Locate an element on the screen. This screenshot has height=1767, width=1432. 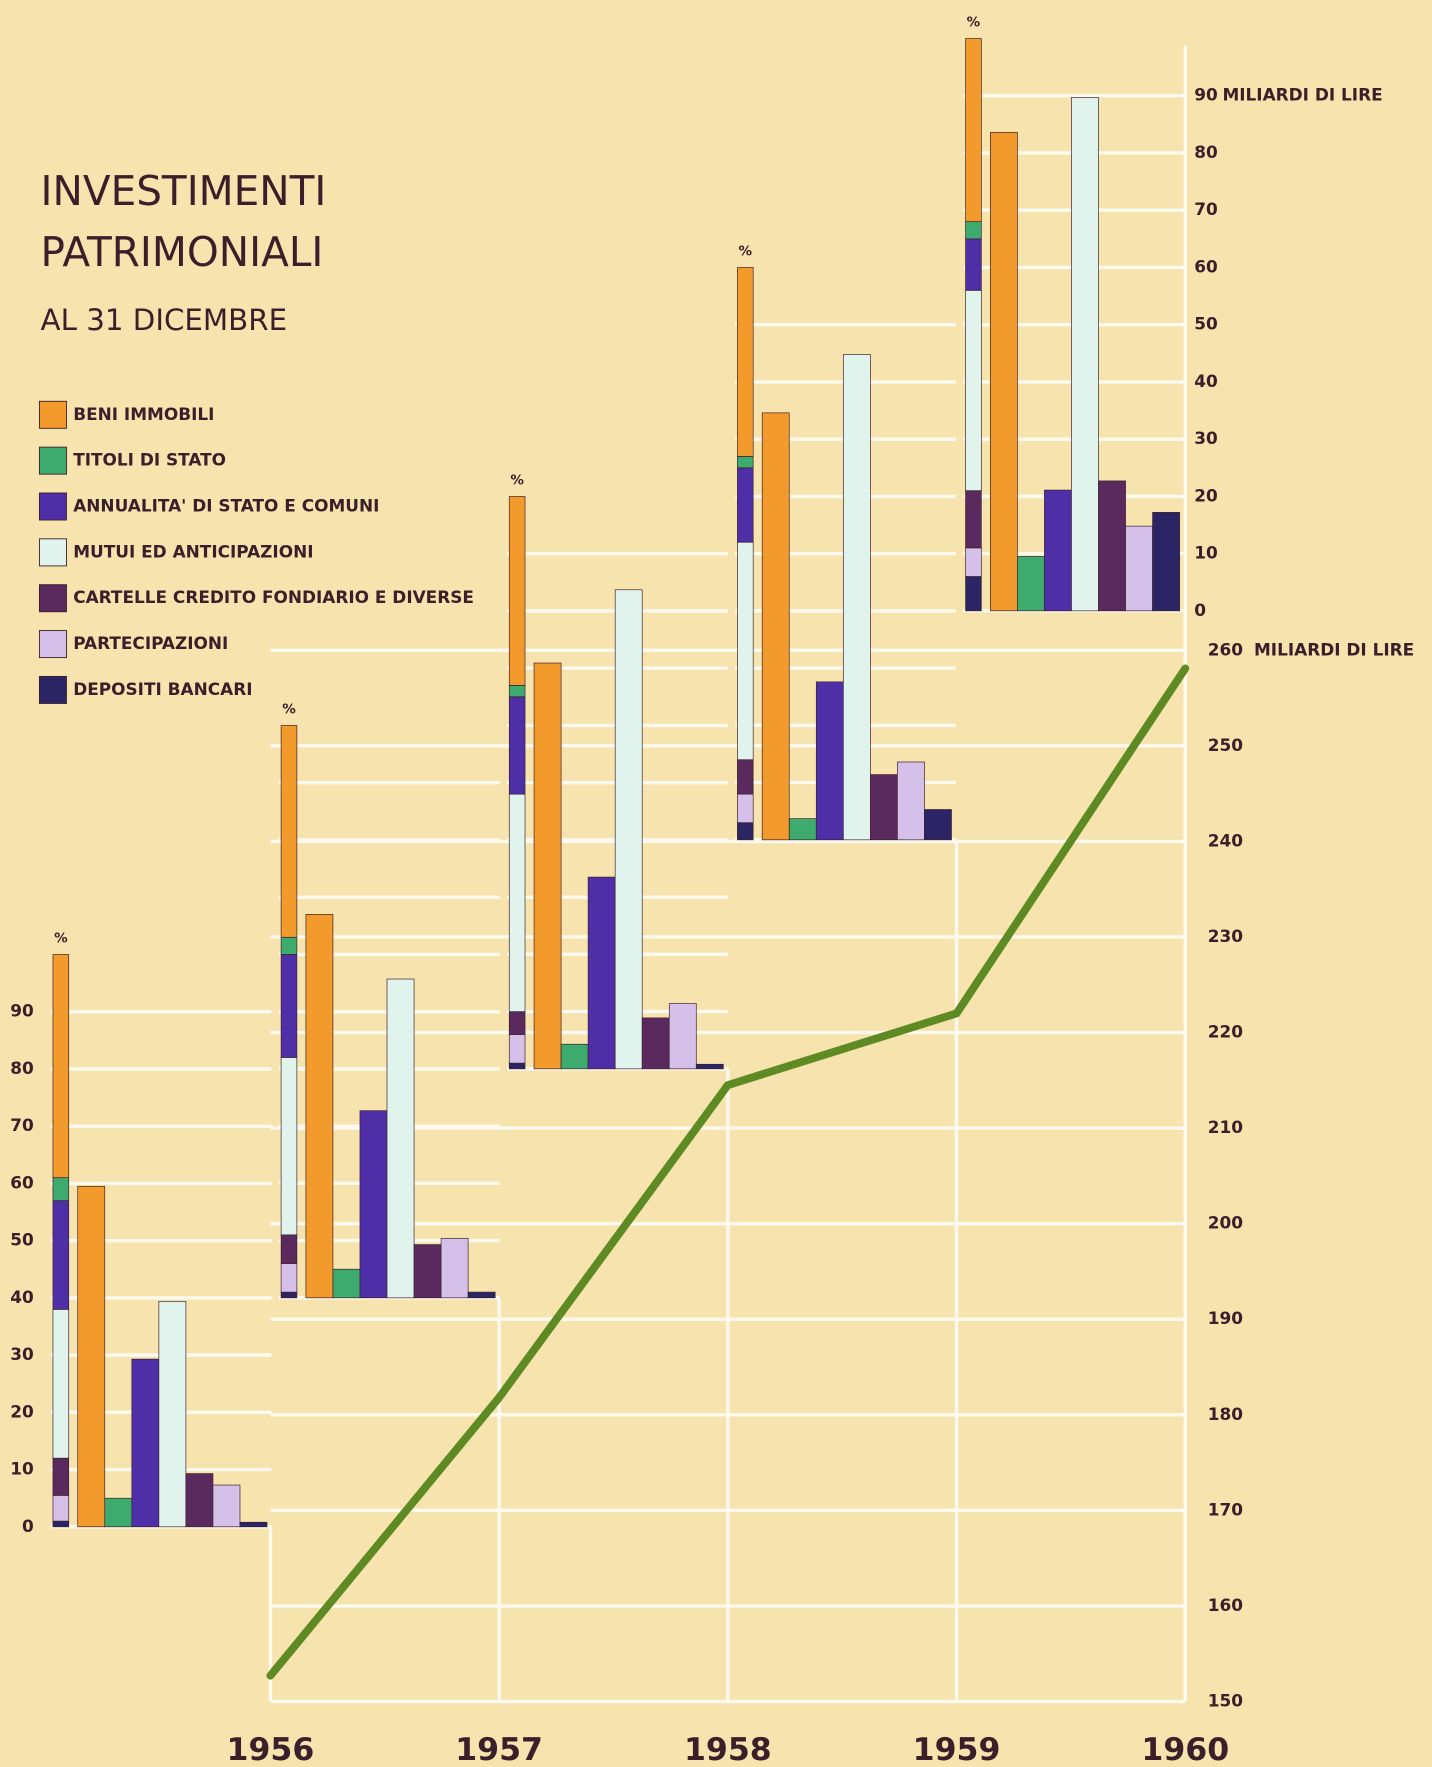
y-tick-label: 190 is located at coordinates (1225, 1318).